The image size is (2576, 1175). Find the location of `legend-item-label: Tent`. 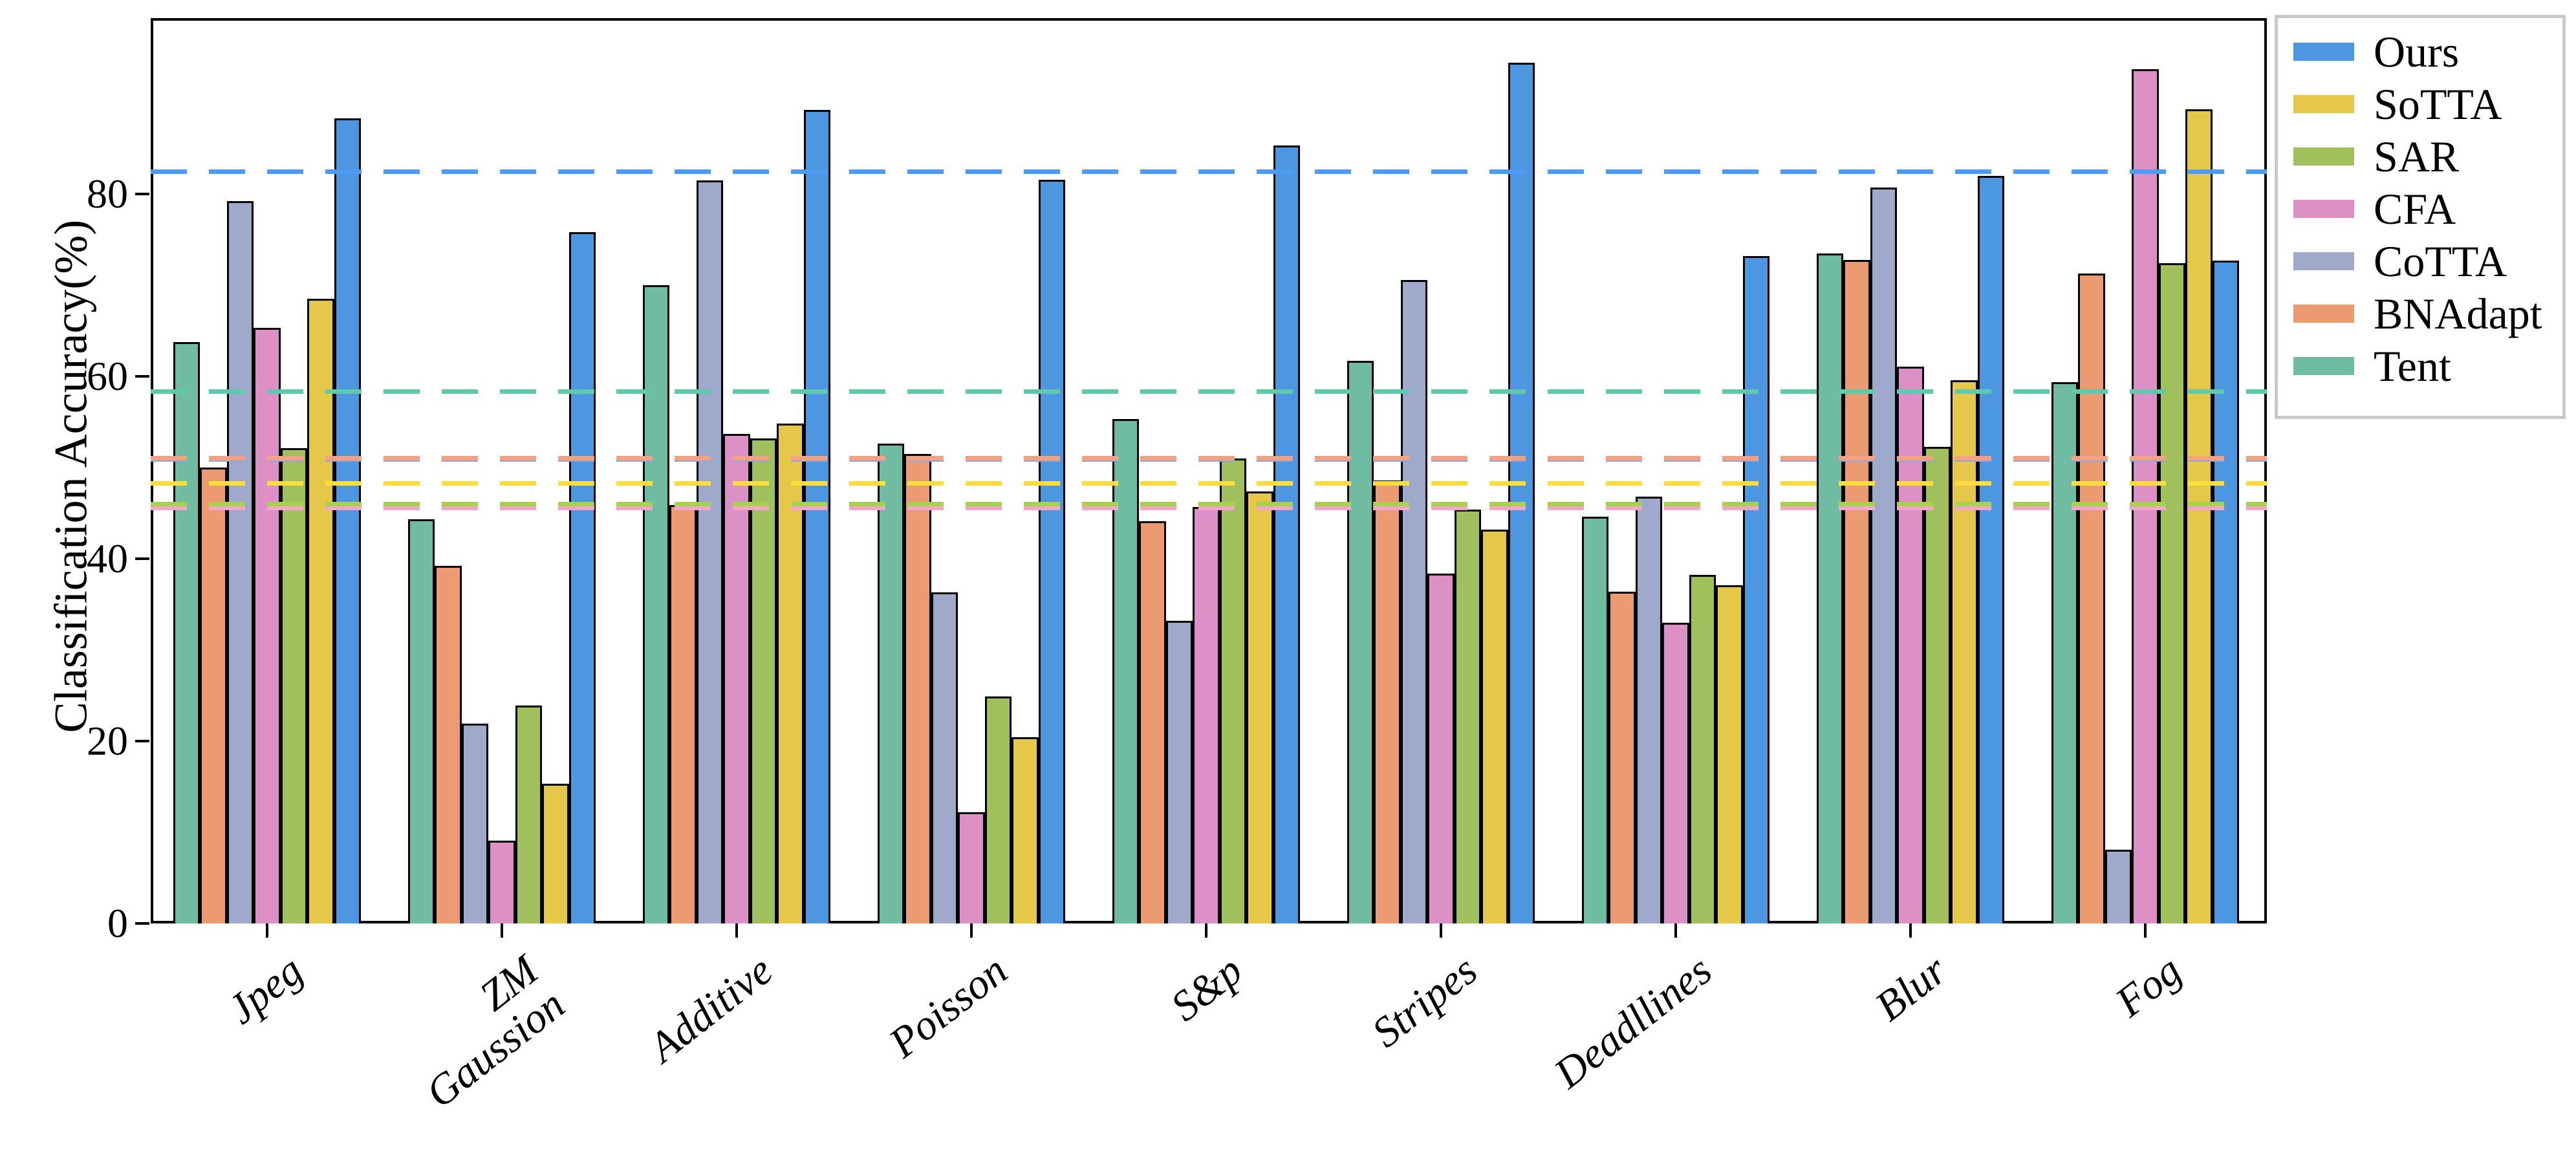

legend-item-label: Tent is located at coordinates (2412, 366).